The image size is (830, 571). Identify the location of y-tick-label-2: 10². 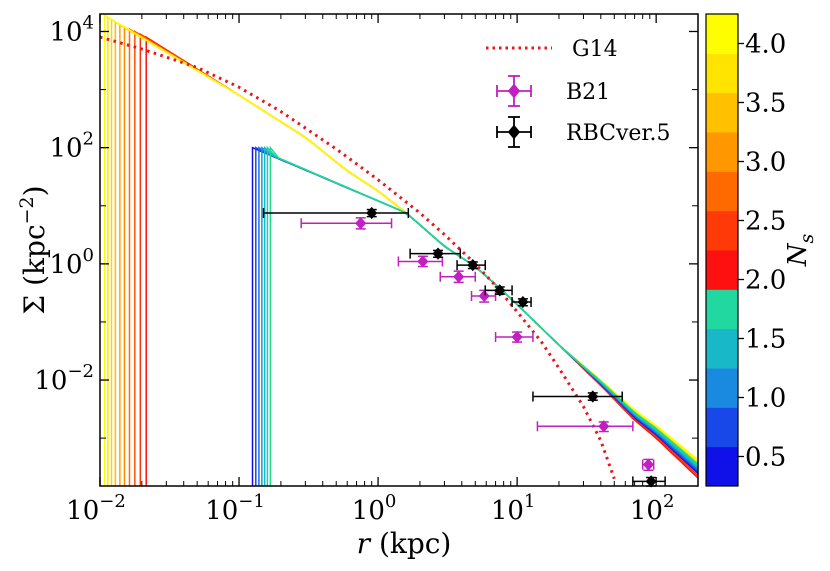
(71, 146).